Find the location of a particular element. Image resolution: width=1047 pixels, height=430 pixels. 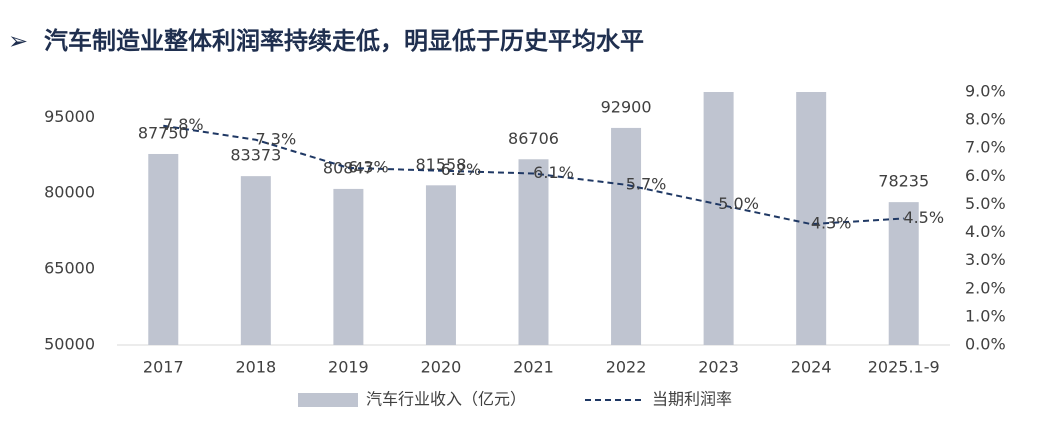

y2-tick-label: 9.0% is located at coordinates (985, 91).